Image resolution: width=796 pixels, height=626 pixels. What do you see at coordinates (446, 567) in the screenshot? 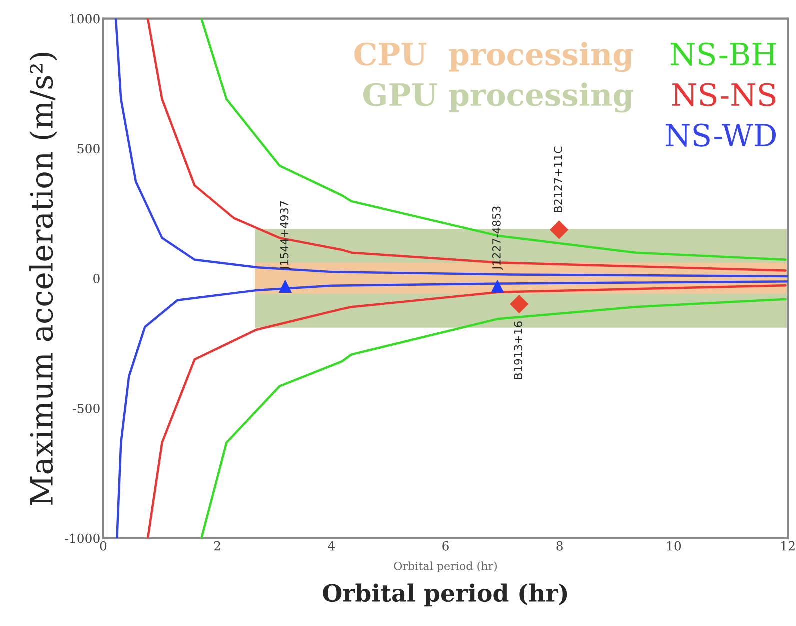
I see `text: Orbital period (hr)` at bounding box center [446, 567].